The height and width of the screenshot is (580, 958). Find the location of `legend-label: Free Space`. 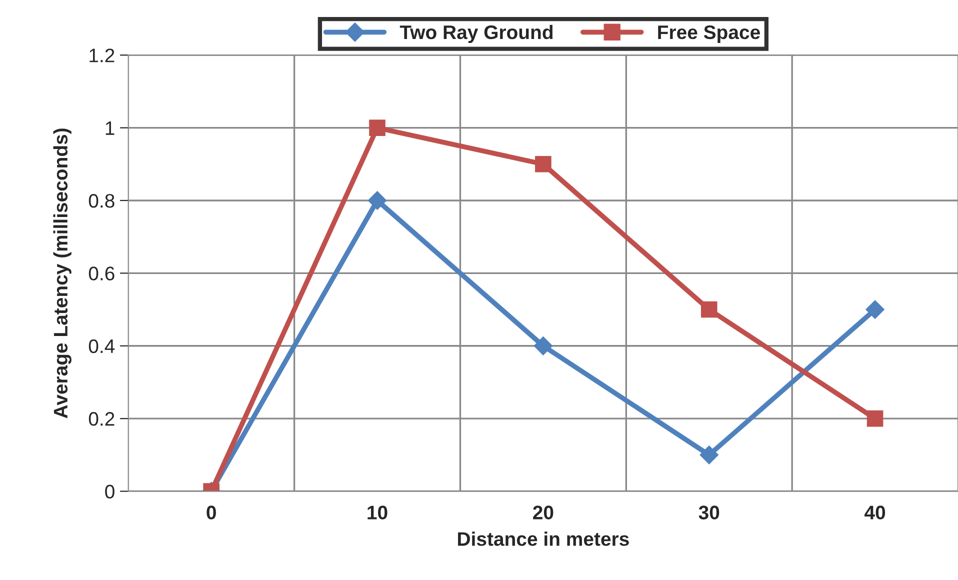

legend-label: Free Space is located at coordinates (709, 34).